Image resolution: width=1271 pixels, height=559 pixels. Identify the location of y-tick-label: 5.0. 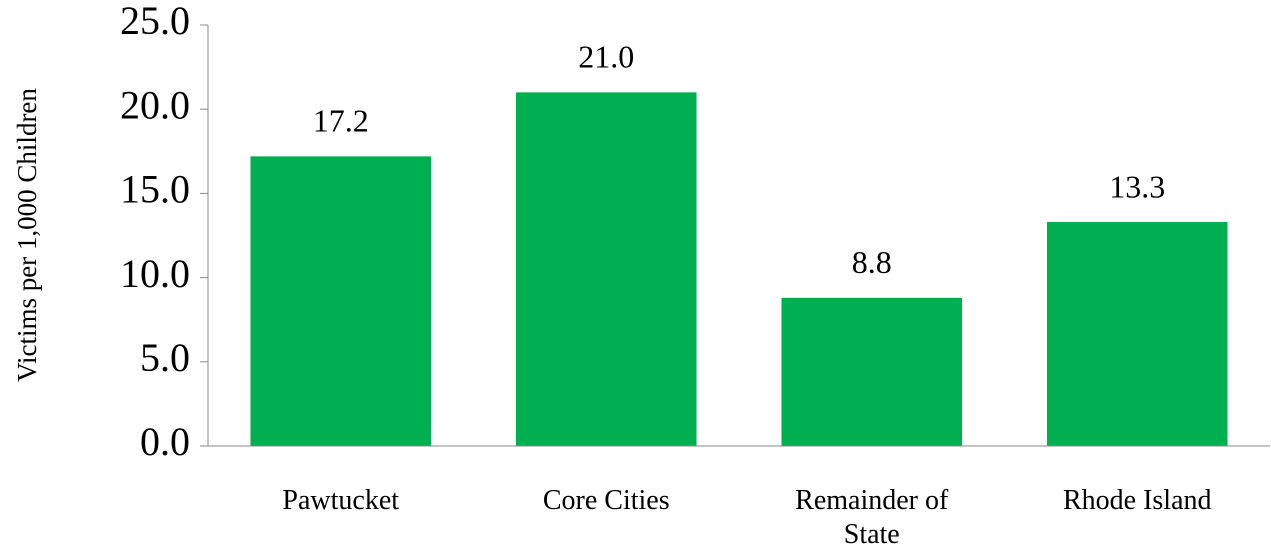
(165, 357).